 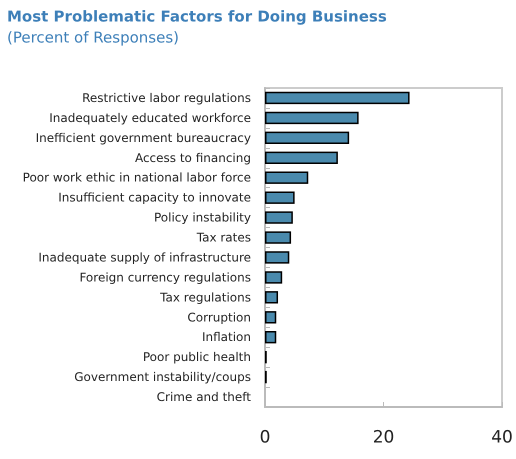 I want to click on y-tick-label: Access to financing, so click(x=192, y=157).